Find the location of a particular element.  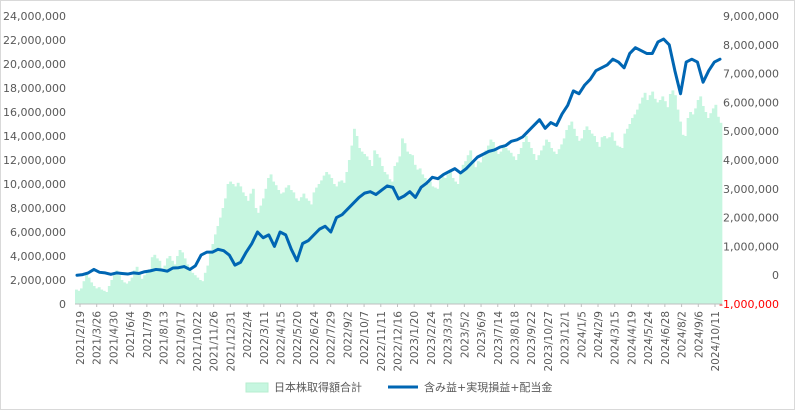

y-right-tick-label: 4,000,000 is located at coordinates (751, 160).